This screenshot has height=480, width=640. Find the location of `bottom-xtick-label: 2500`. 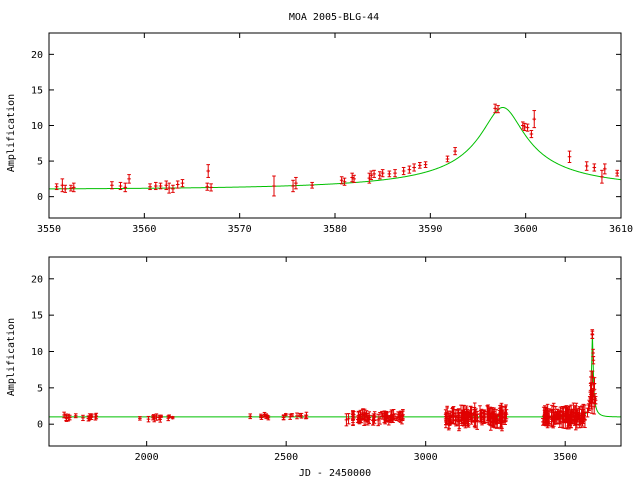

bottom-xtick-label: 2500 is located at coordinates (286, 457).